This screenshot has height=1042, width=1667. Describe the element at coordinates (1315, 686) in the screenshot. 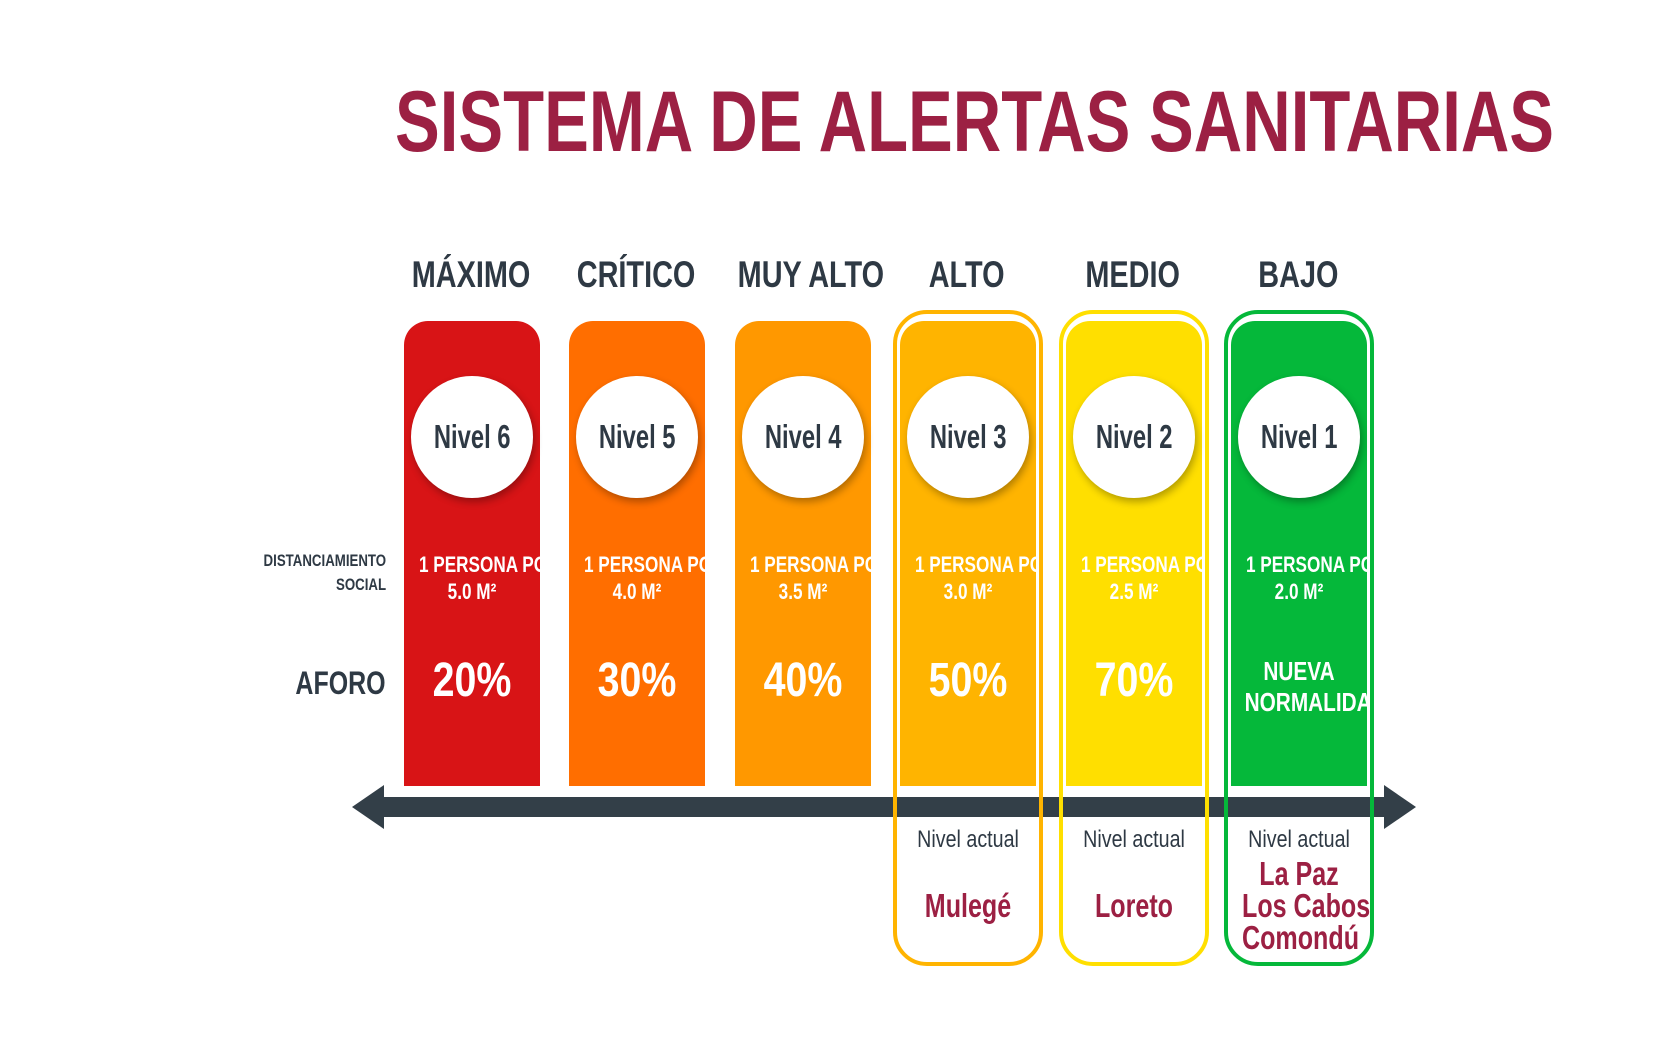

I see `capacity-value-1: NUEVA NORMALIDAD` at that location.